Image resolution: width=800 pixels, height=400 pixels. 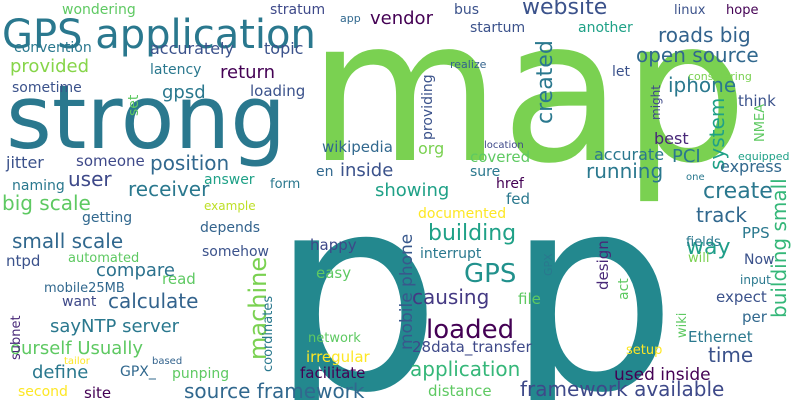 I want to click on cloud-word: happy, so click(x=333, y=245).